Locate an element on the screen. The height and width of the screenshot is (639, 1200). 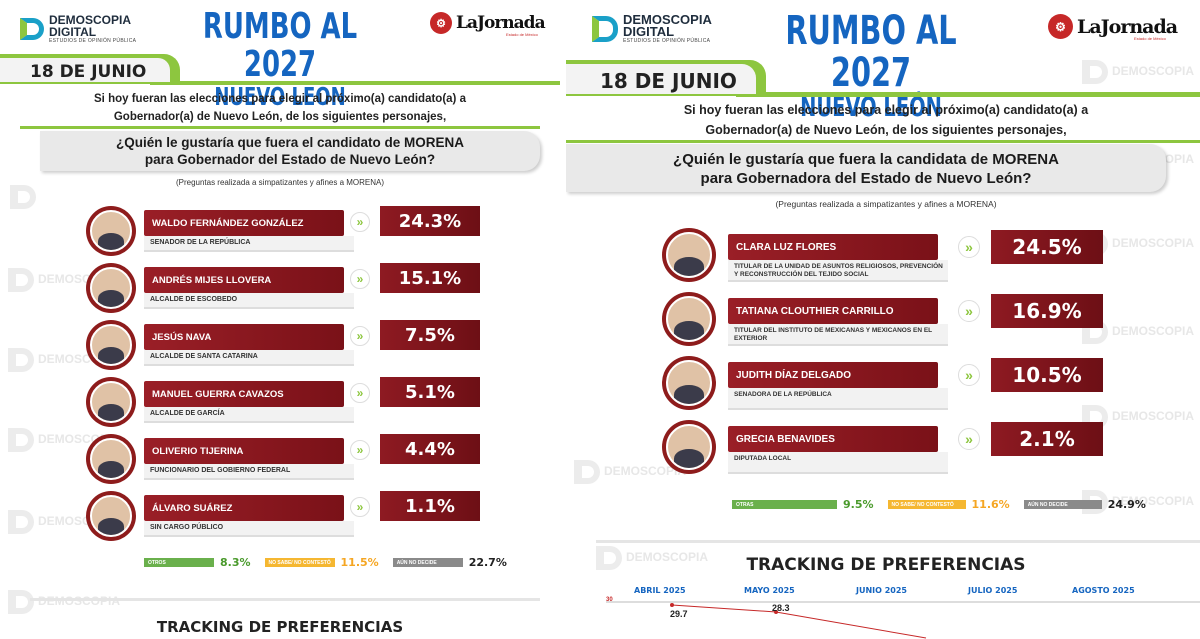
demoscopia-mark-icon is located at coordinates (605, 29).